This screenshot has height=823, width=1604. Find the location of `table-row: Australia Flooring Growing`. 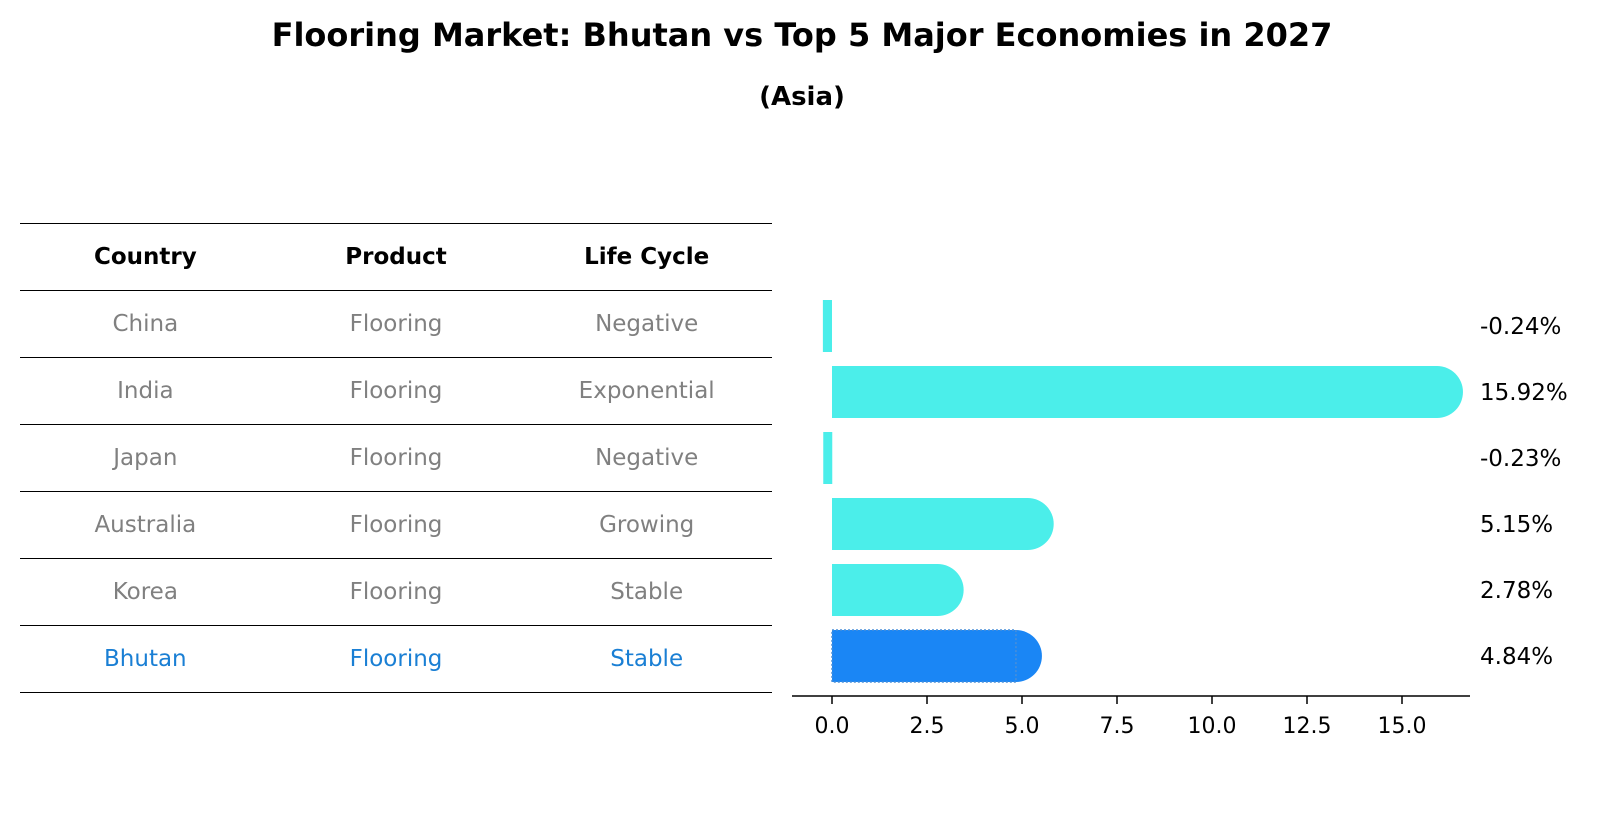

table-row: Australia Flooring Growing is located at coordinates (396, 524).